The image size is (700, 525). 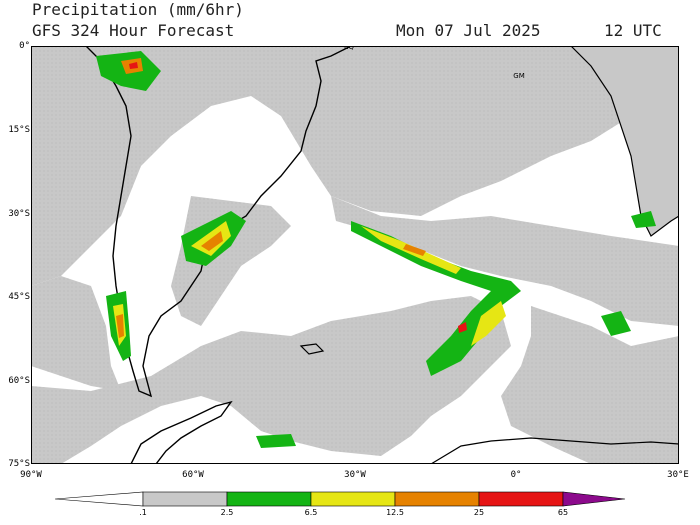 What do you see at coordinates (19, 297) in the screenshot?
I see `lat-label-45s: 45°S` at bounding box center [19, 297].